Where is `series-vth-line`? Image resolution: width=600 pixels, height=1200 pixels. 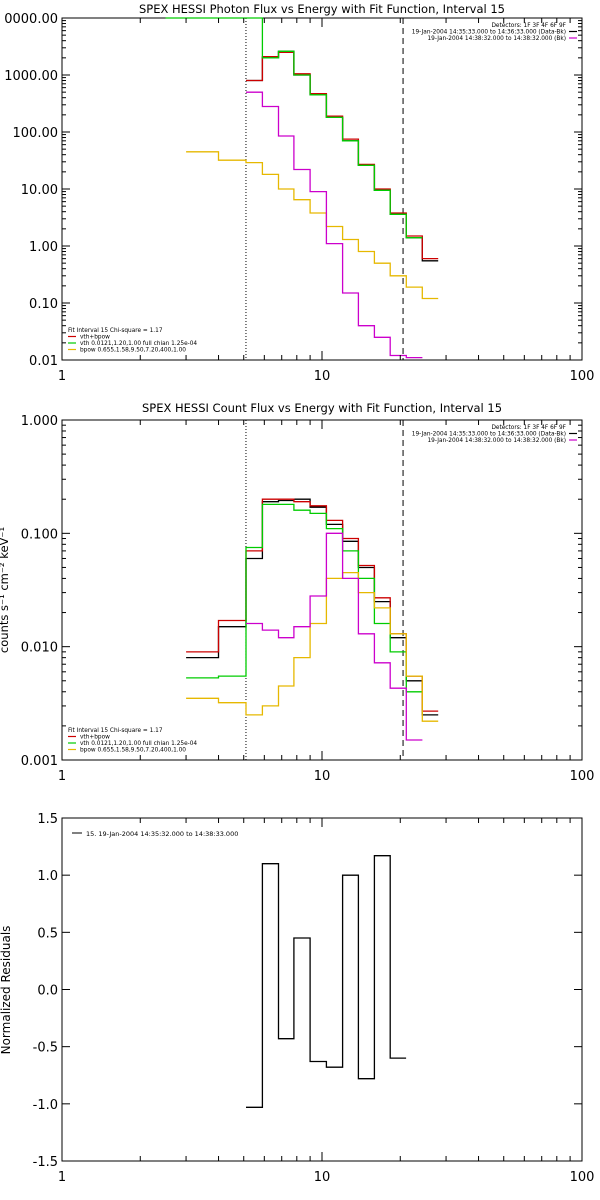 series-vth-line is located at coordinates (294, 128).